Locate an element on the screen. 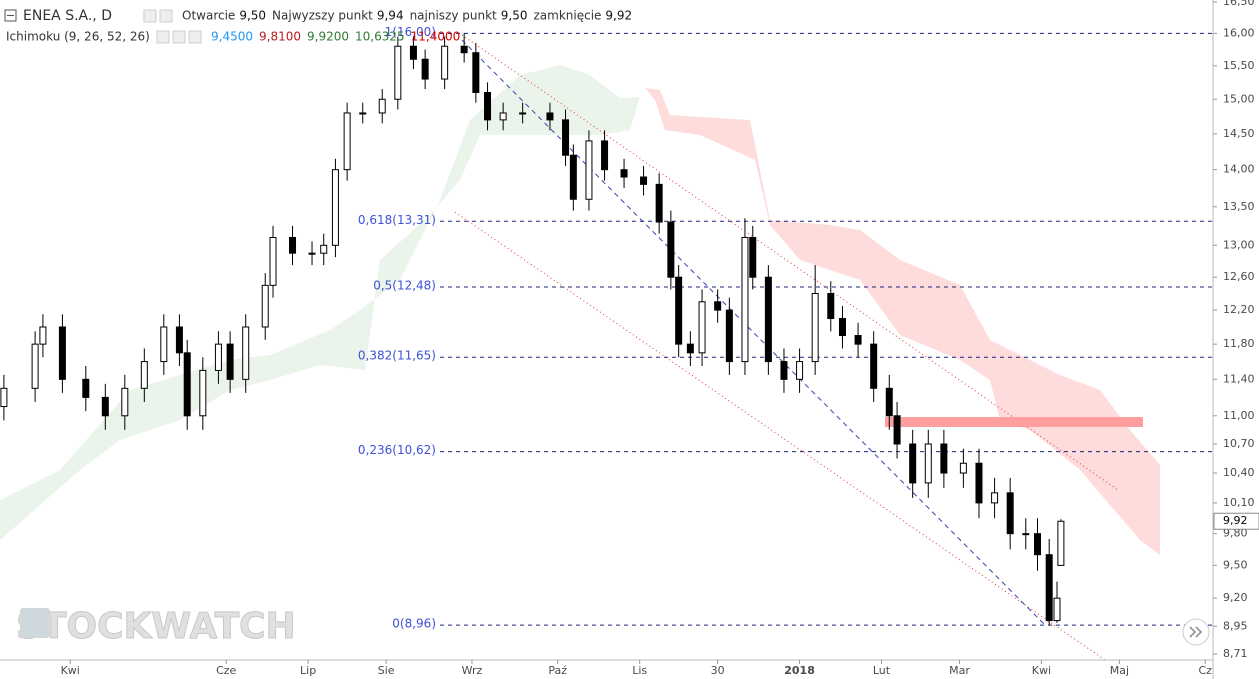 This screenshot has height=679, width=1259. y-tick-label: 14,50 is located at coordinates (1239, 133).